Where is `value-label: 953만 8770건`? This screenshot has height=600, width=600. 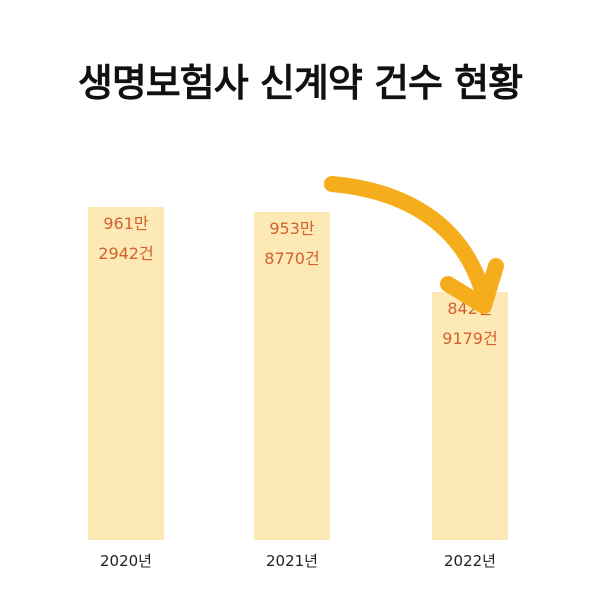 value-label: 953만 8770건 is located at coordinates (292, 244).